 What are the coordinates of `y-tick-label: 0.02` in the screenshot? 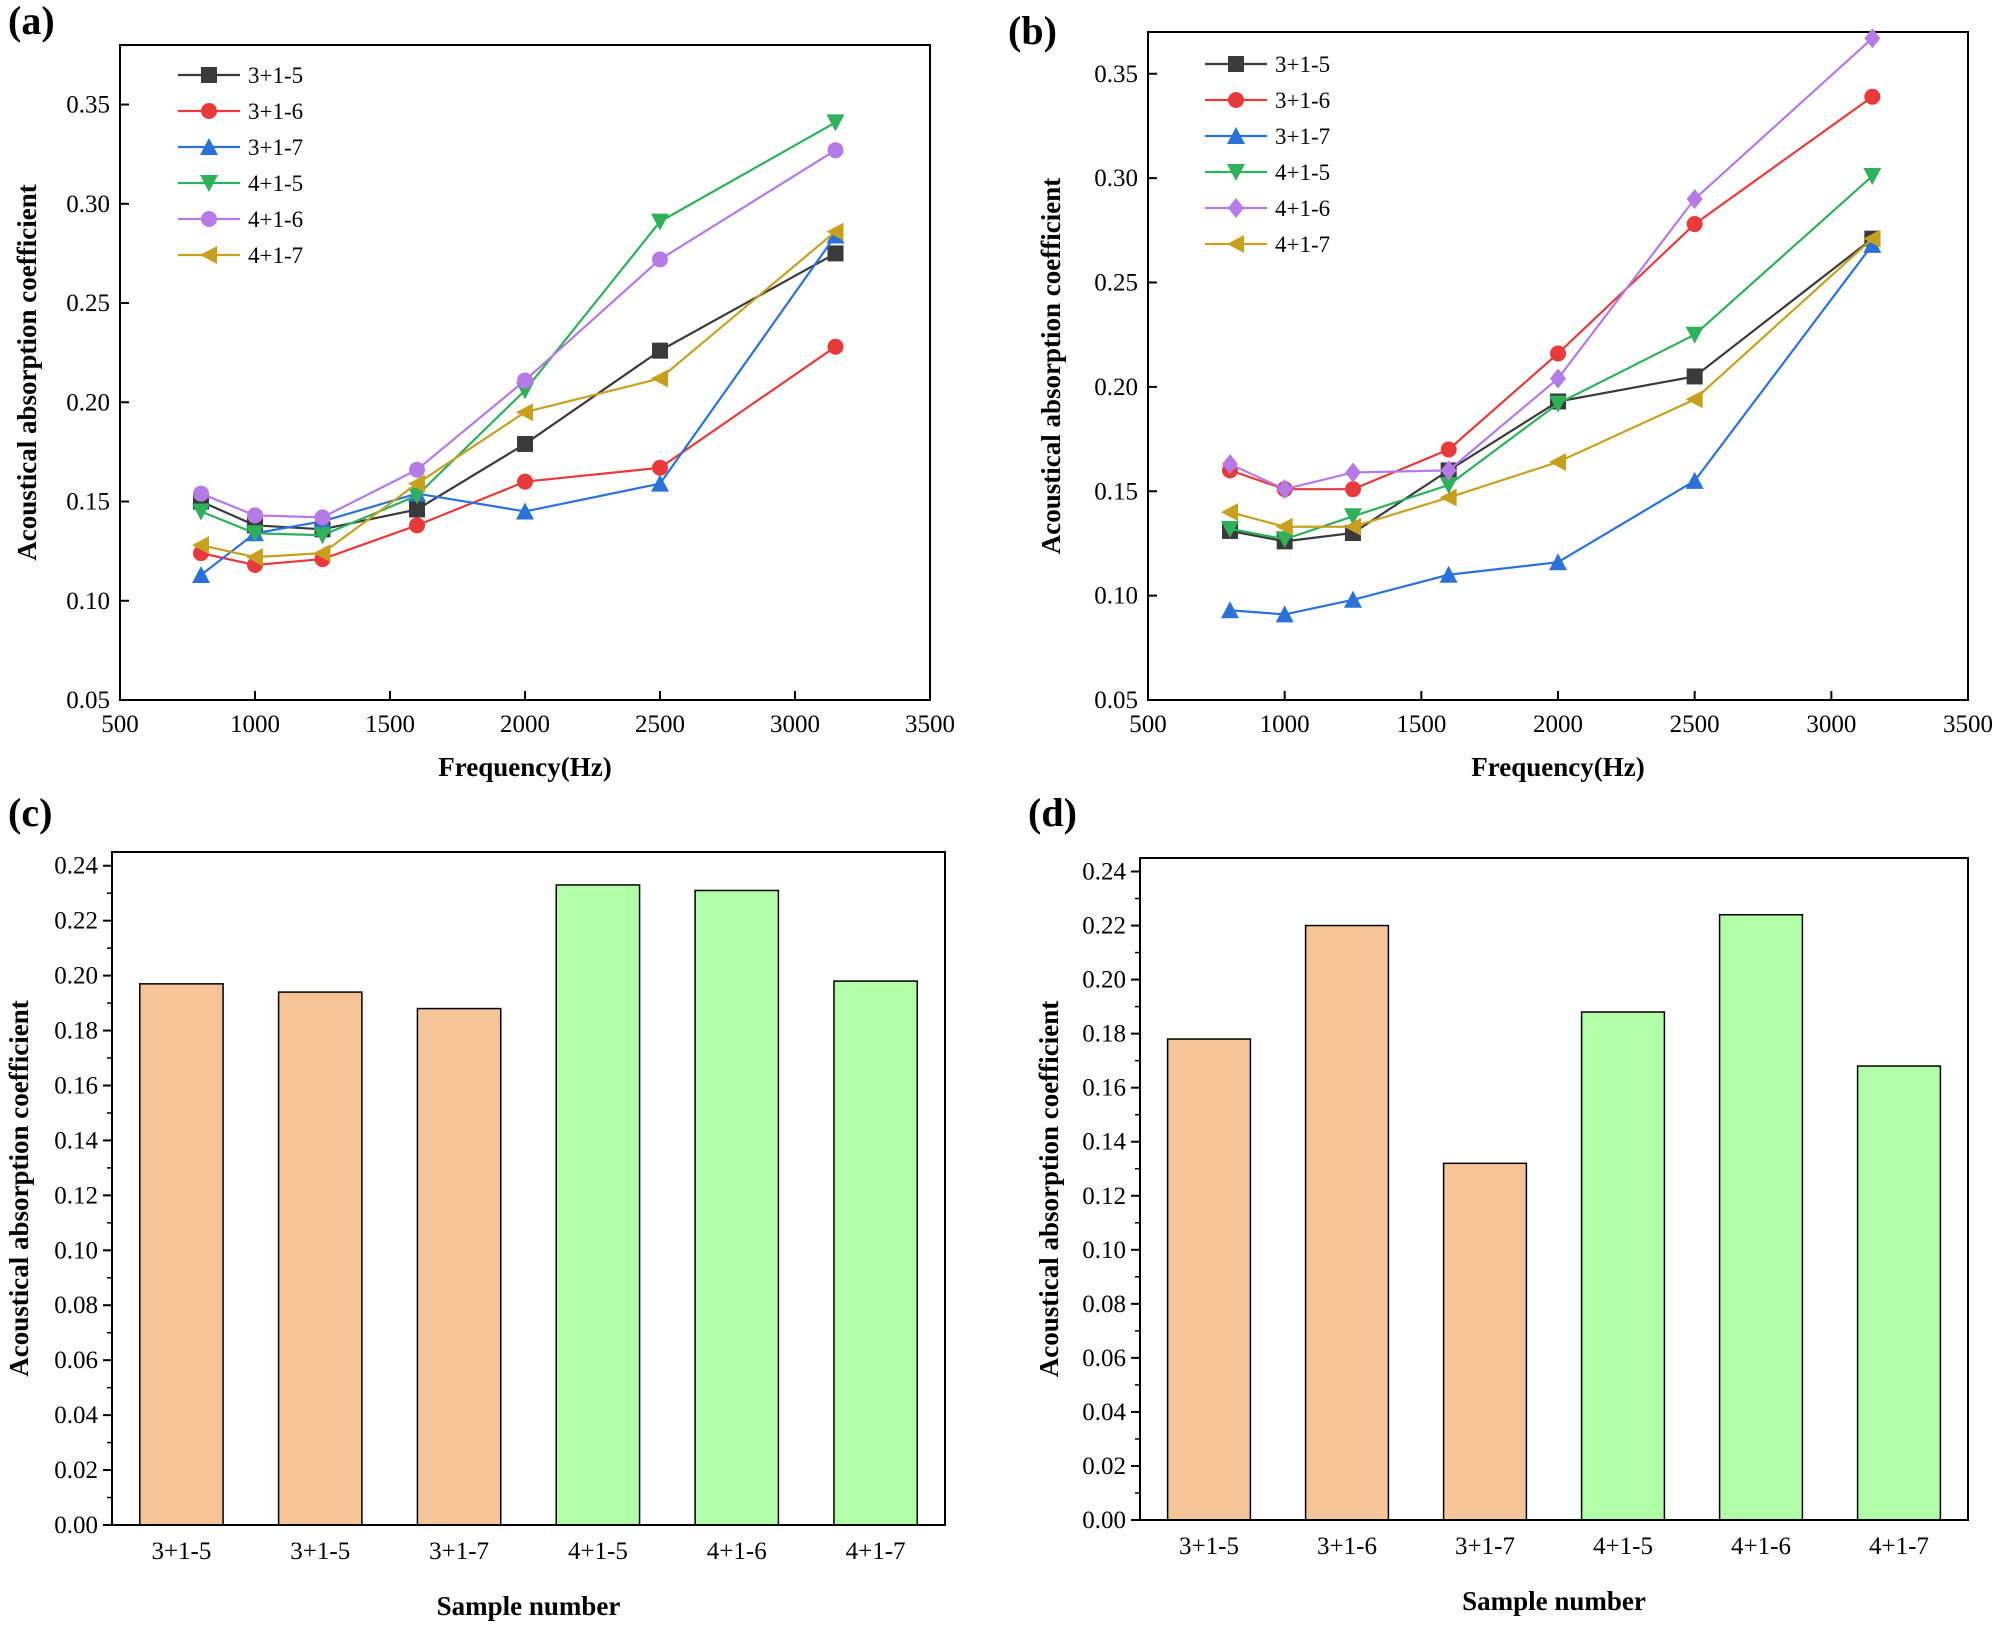 It's located at (1104, 1466).